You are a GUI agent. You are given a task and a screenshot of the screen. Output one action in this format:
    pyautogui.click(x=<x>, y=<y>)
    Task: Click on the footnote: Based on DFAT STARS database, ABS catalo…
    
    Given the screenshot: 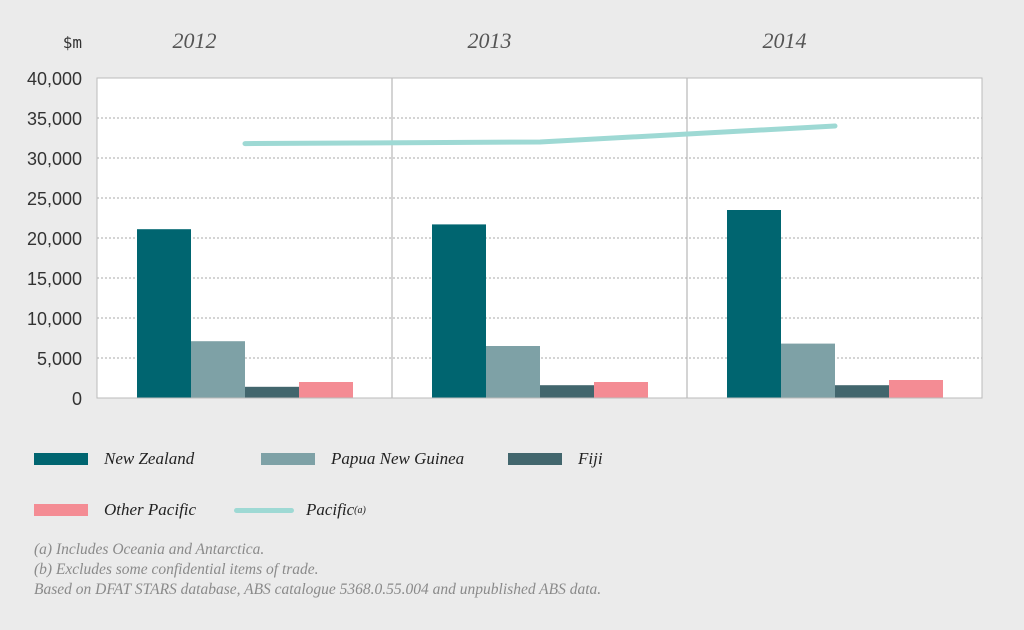 What is the action you would take?
    pyautogui.click(x=318, y=589)
    